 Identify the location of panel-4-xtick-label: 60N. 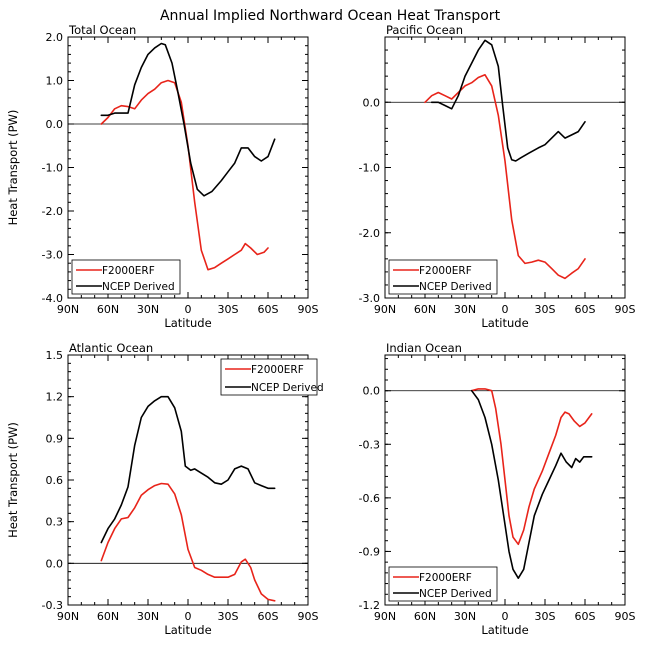
(425, 616).